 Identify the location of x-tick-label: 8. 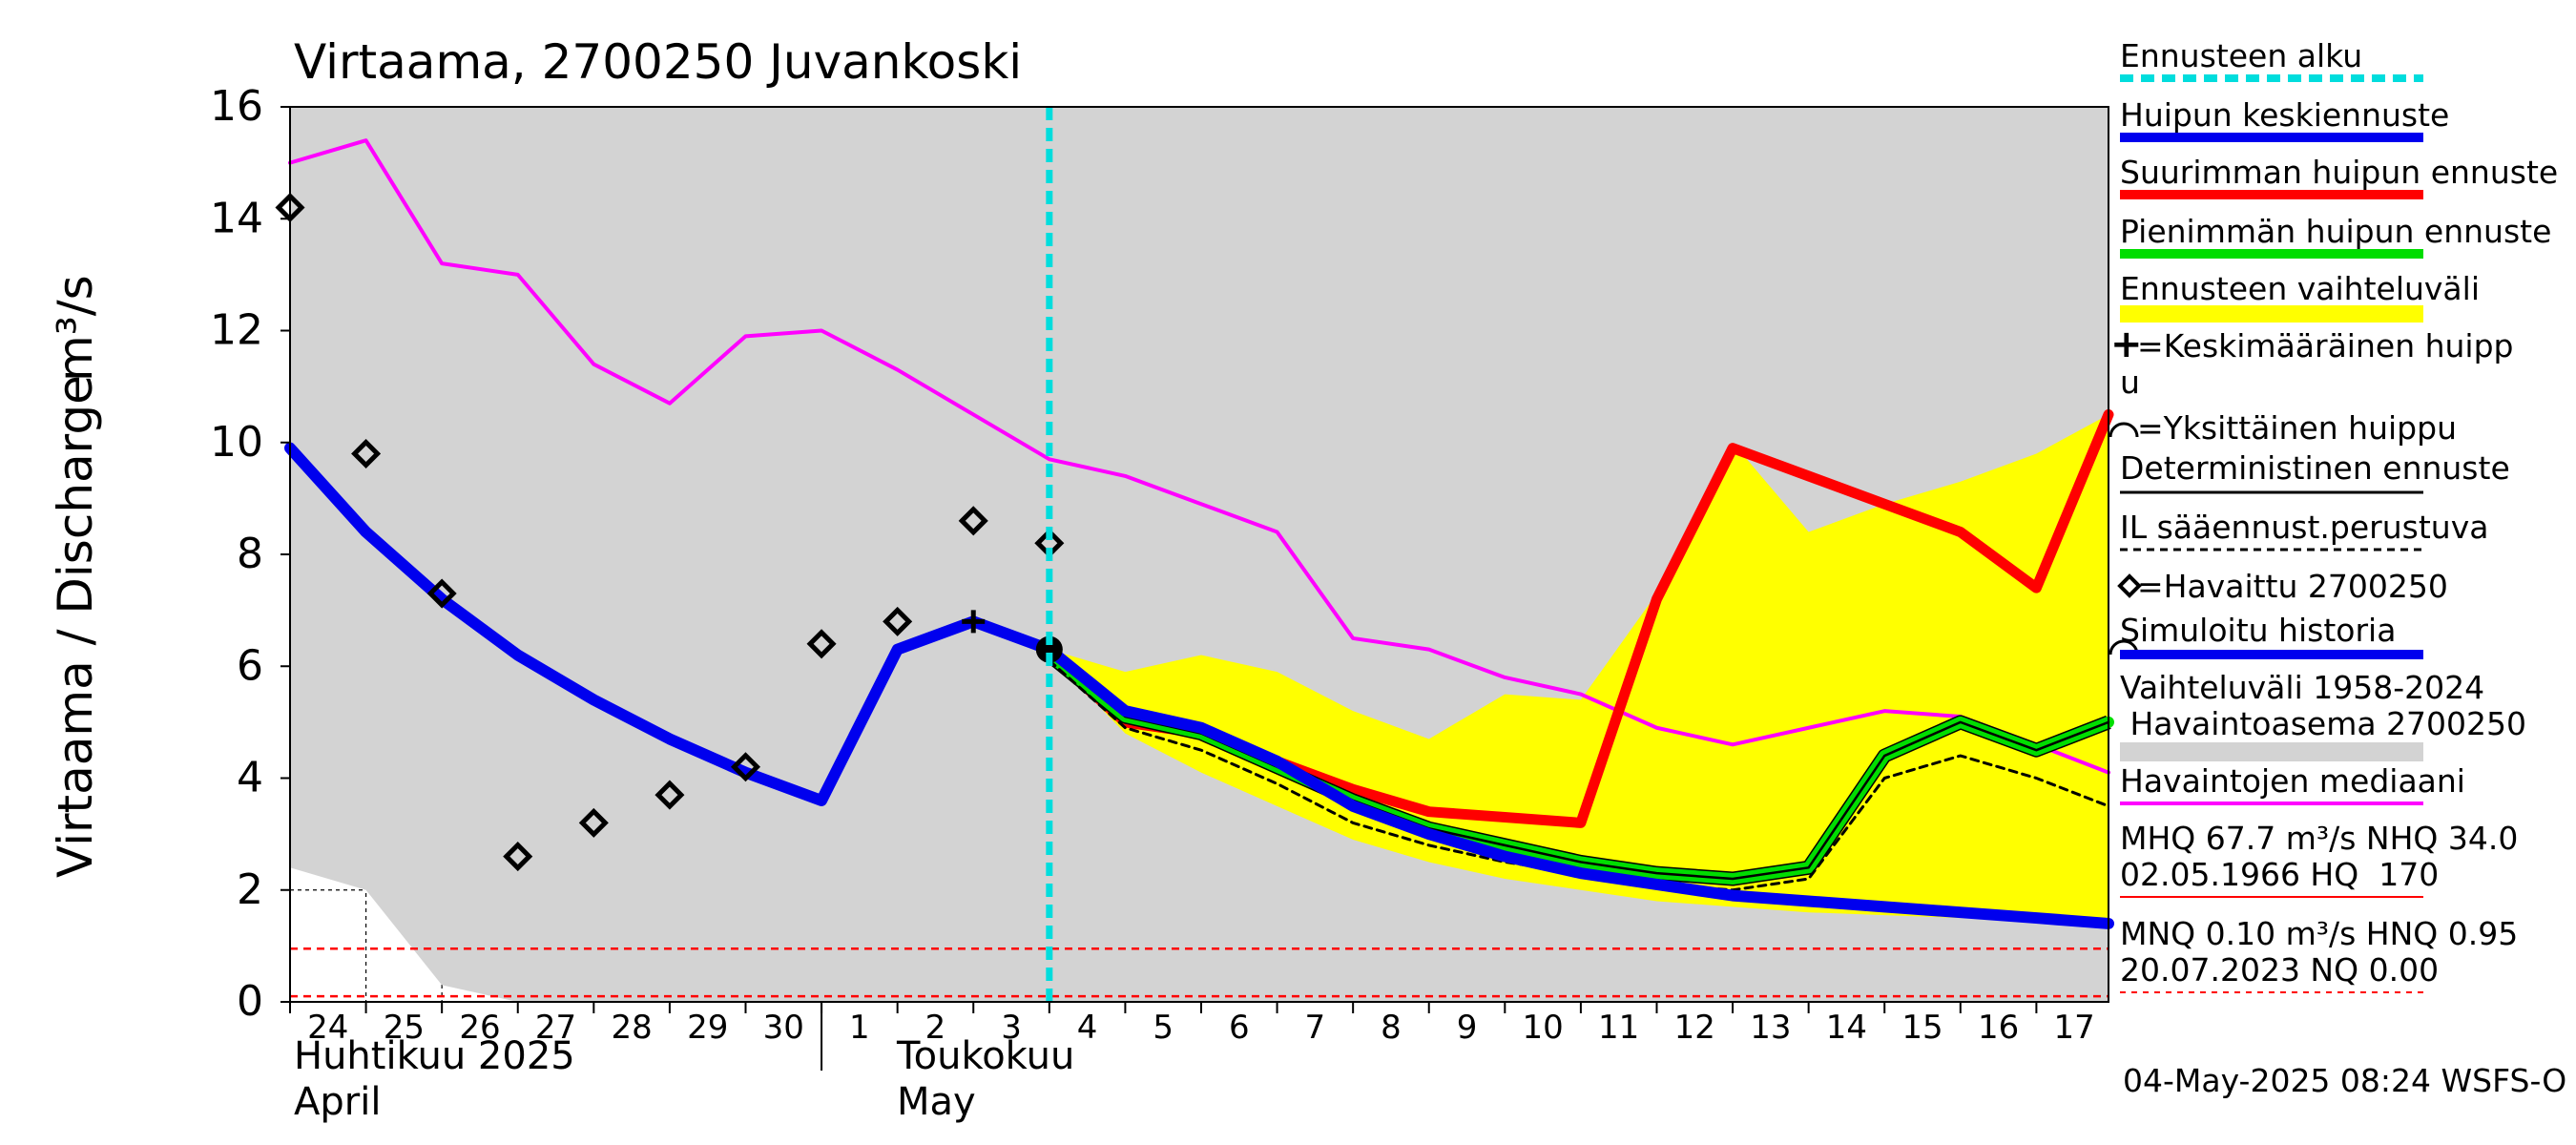
(1391, 1028).